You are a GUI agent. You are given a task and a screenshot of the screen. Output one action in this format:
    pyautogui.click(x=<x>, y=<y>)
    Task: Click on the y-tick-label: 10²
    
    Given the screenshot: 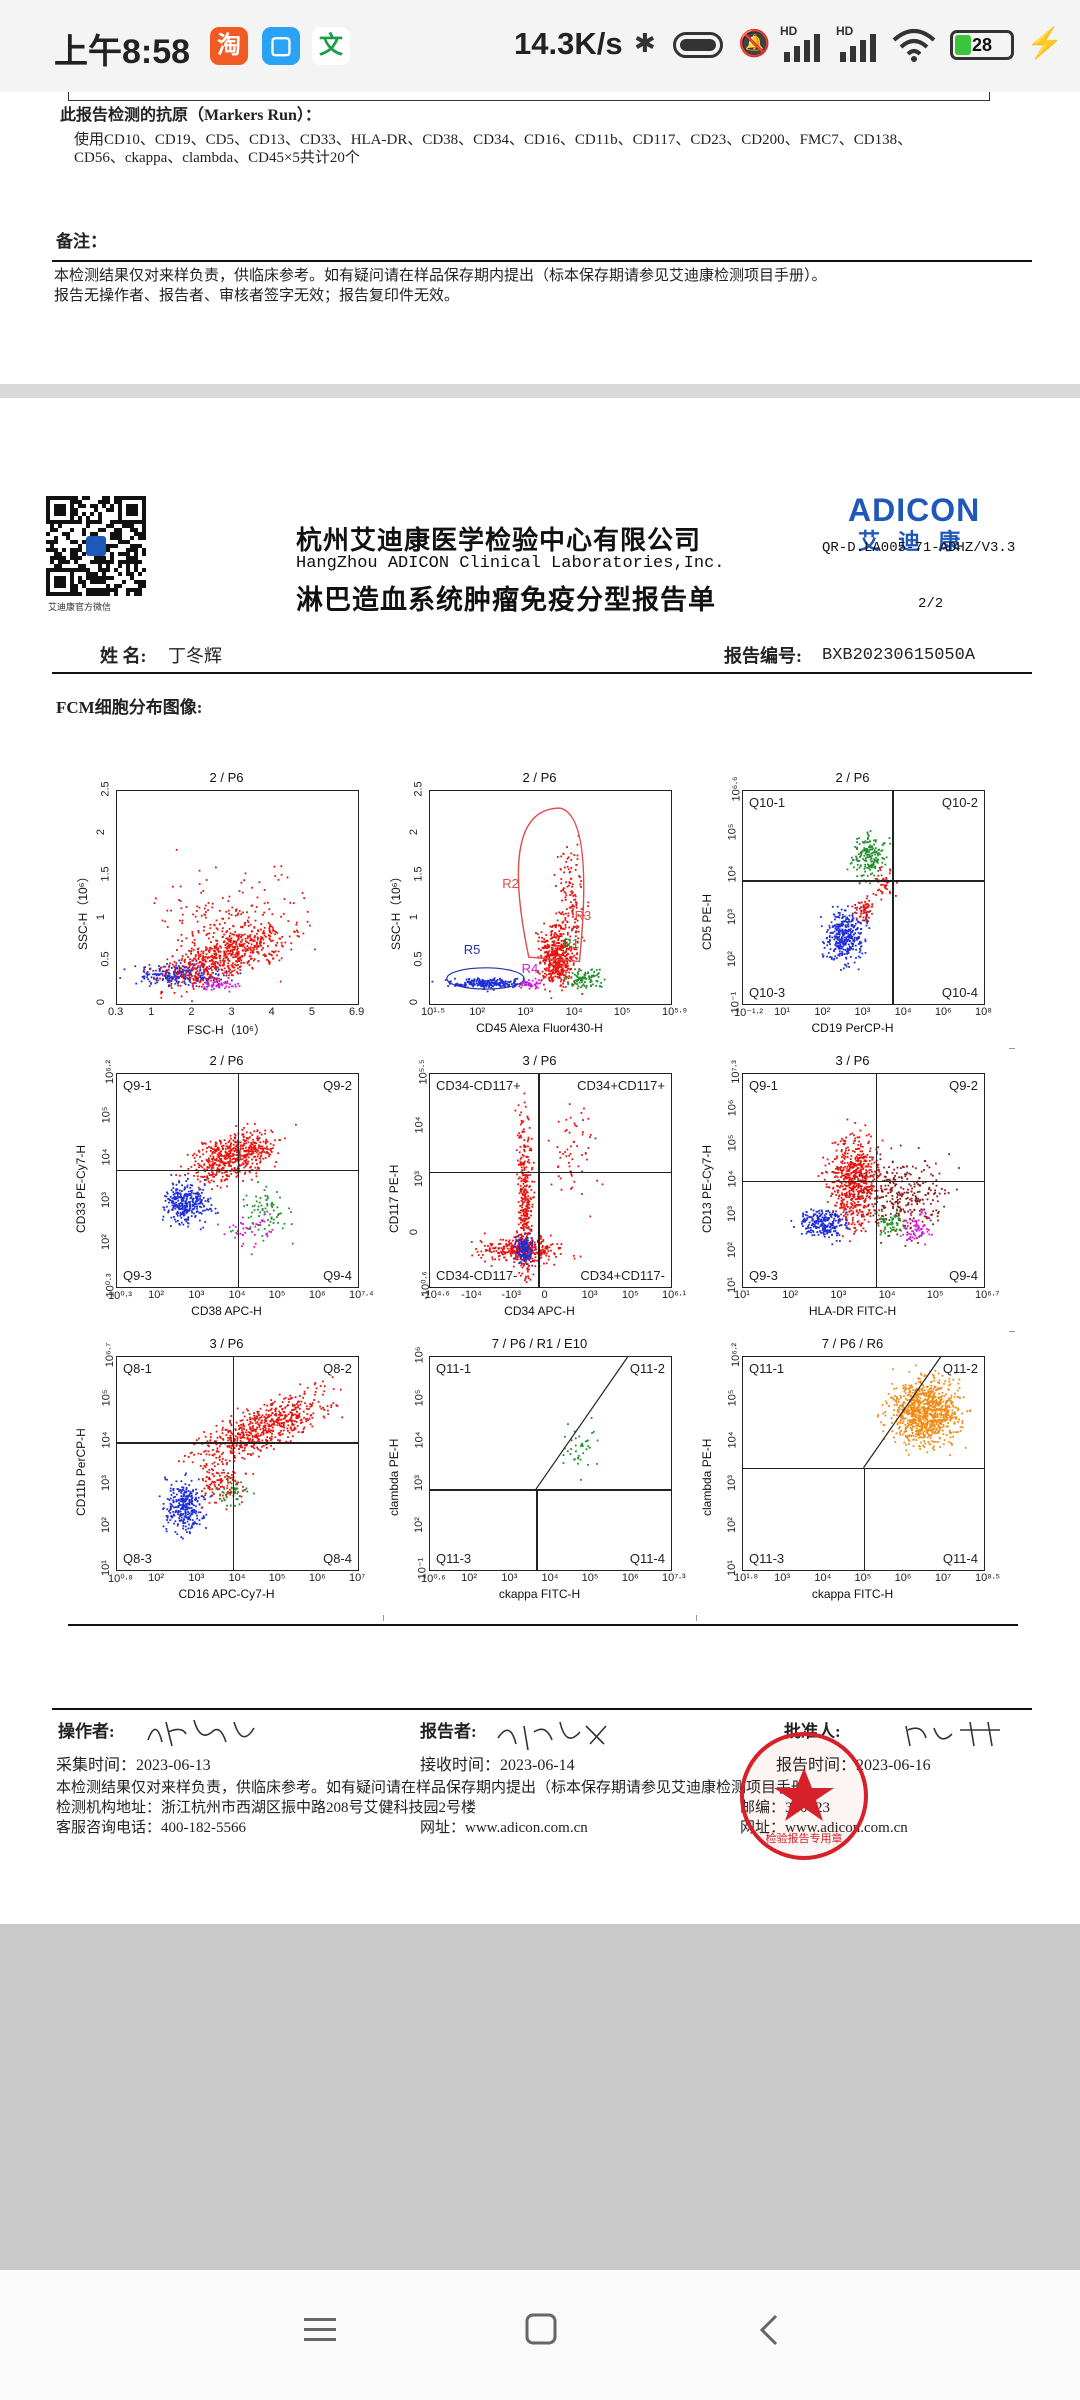 What is the action you would take?
    pyautogui.click(x=731, y=959)
    